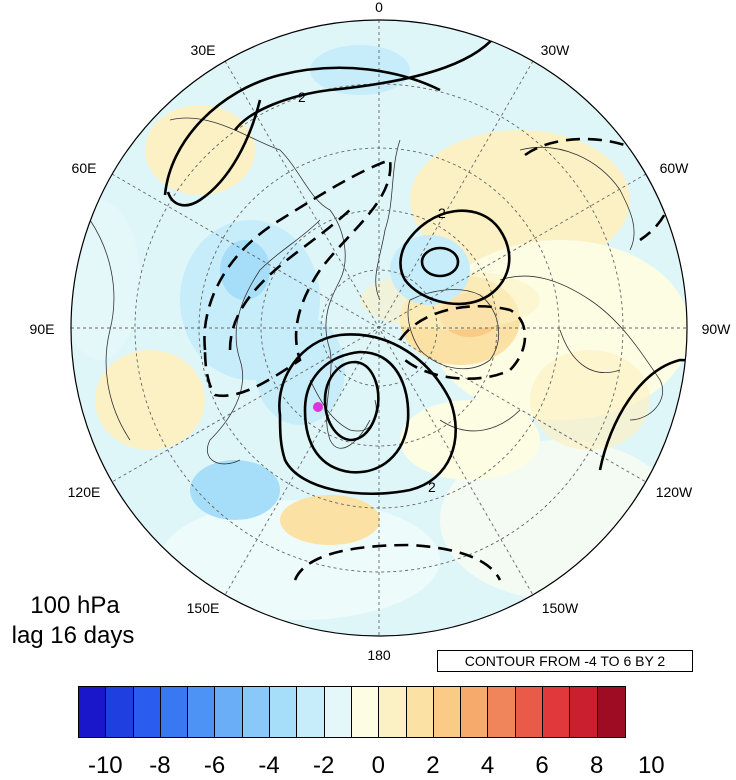 Image resolution: width=736 pixels, height=780 pixels. What do you see at coordinates (297, 278) in the screenshot?
I see `contour-negative-asia` at bounding box center [297, 278].